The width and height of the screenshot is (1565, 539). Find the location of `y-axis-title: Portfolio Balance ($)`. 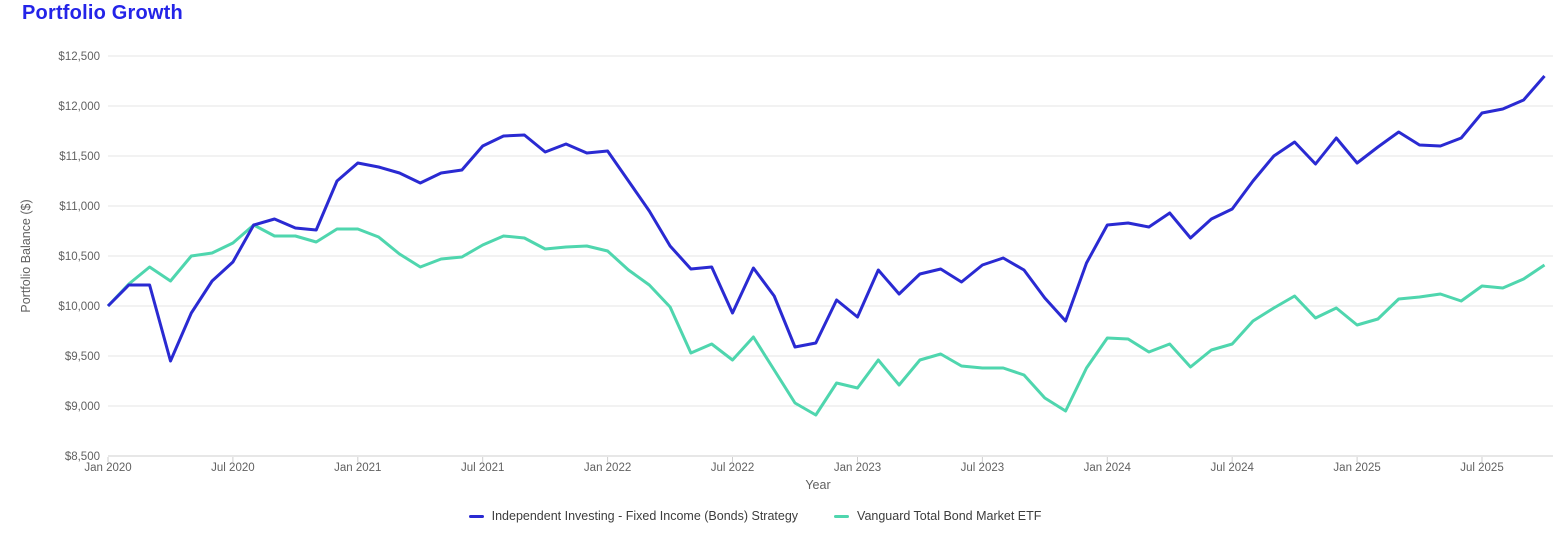

y-axis-title: Portfolio Balance ($) is located at coordinates (26, 255).